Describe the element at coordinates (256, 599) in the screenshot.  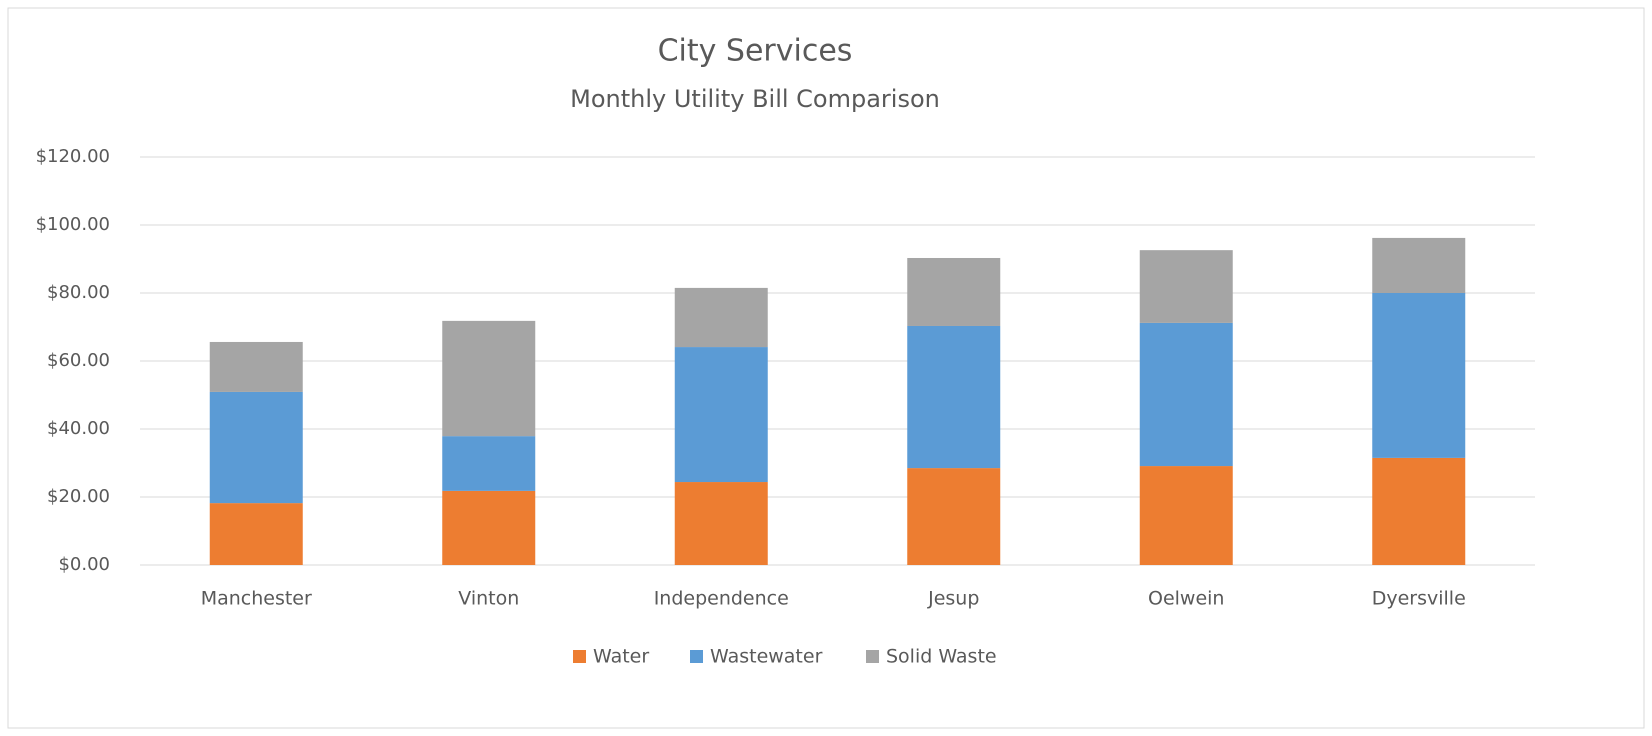
I see `x-tick-label: Manchester` at that location.